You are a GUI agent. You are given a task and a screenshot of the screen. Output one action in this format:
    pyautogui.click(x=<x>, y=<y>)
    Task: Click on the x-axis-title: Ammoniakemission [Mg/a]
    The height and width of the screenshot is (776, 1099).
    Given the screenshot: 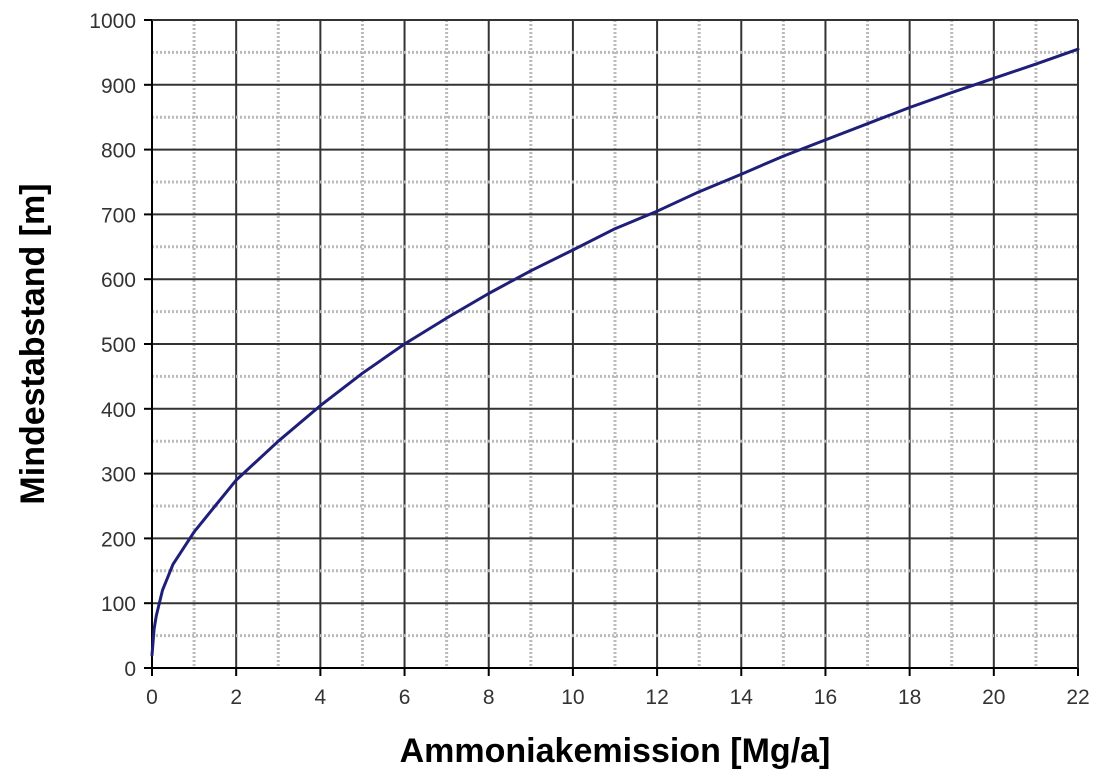 What is the action you would take?
    pyautogui.click(x=615, y=751)
    